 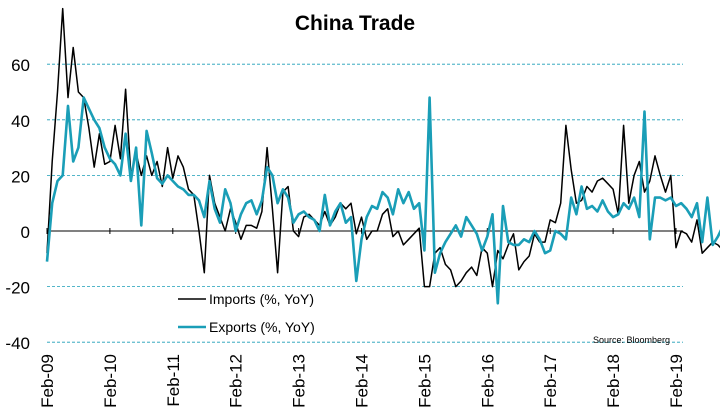 I want to click on source-note: Source: Bloomberg, so click(x=631, y=340).